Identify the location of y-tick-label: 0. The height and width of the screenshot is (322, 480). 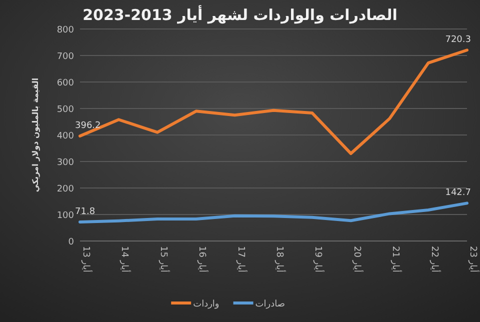
(71, 243).